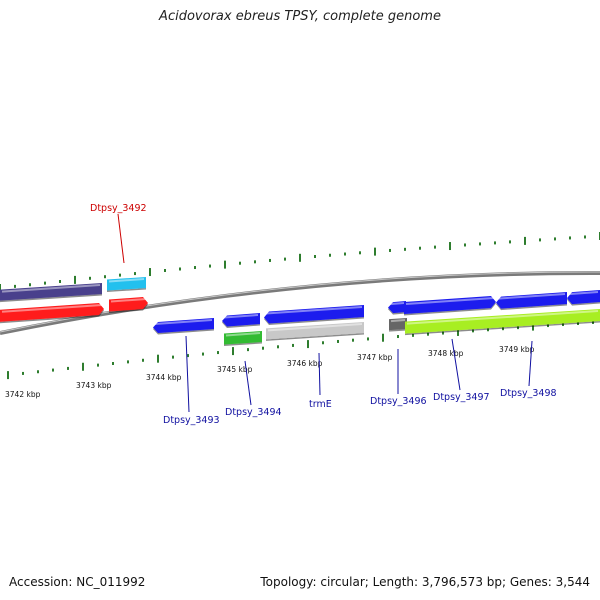 This screenshot has height=600, width=600. I want to click on gene-label-dtpsy-3496: Dtpsy_3496, so click(398, 401).